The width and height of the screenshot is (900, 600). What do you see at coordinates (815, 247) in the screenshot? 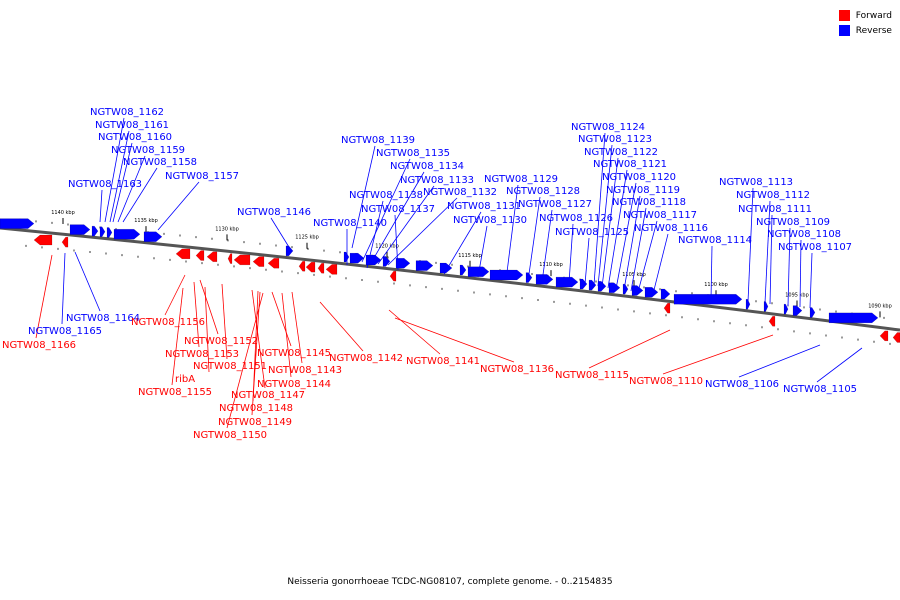
I see `gene-label: NGTW08_1107` at bounding box center [815, 247].